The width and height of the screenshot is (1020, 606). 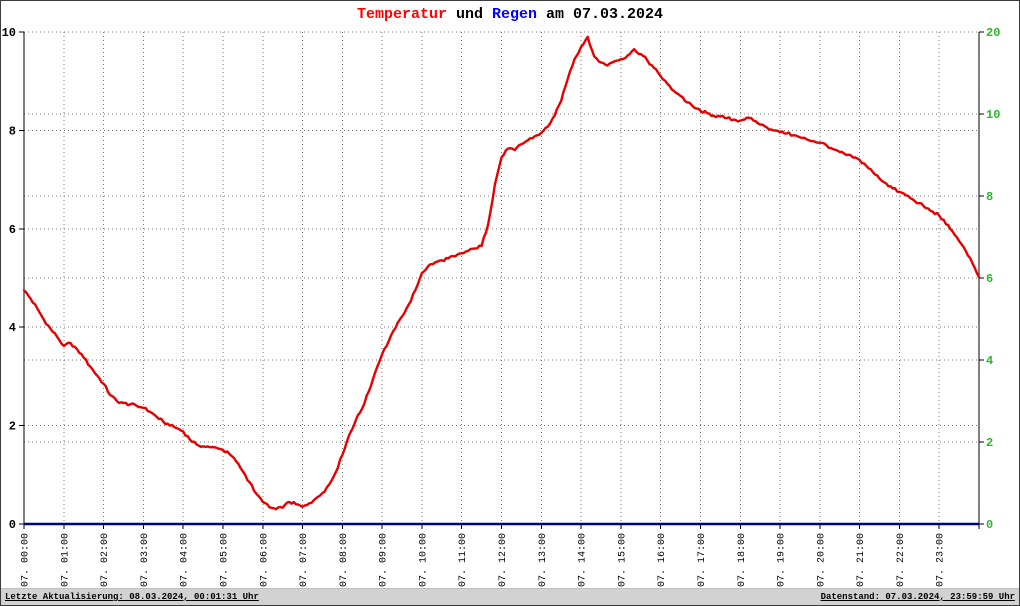 I want to click on left-axis-tick-label: 4, so click(x=12, y=328).